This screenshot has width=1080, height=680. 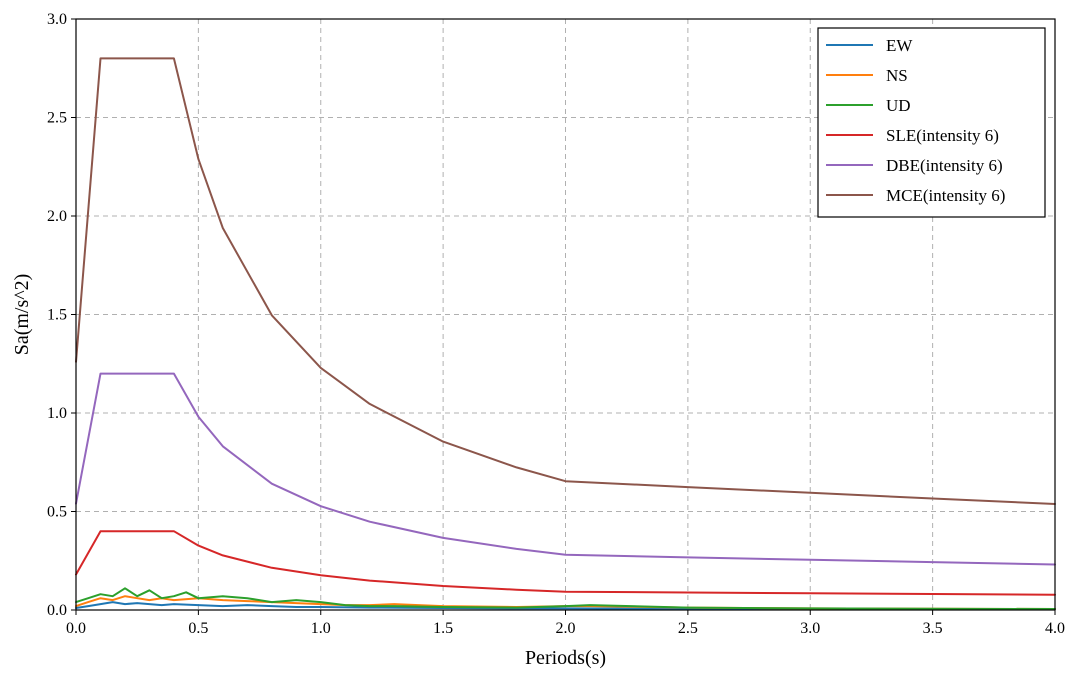 I want to click on y-tick-label: 3.0, so click(x=57, y=19).